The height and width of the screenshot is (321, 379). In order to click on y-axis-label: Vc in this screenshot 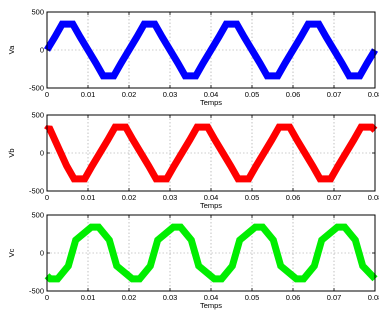, I will do `click(11, 252)`.